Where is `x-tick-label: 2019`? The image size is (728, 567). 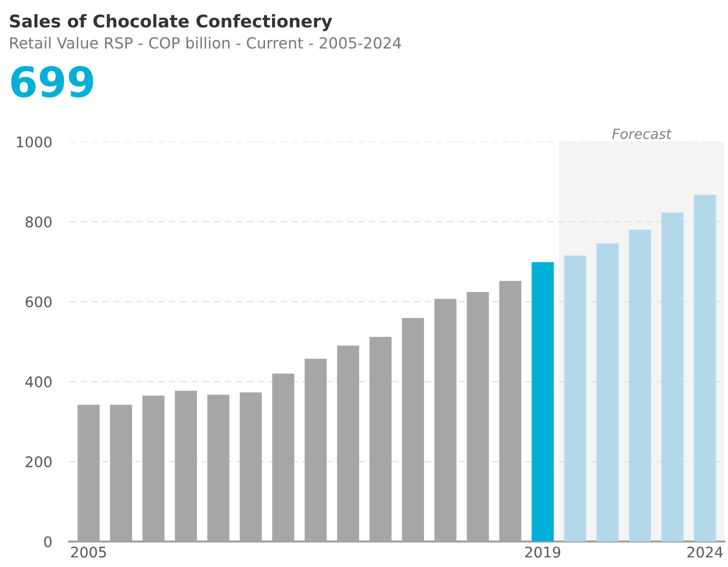 x-tick-label: 2019 is located at coordinates (542, 552).